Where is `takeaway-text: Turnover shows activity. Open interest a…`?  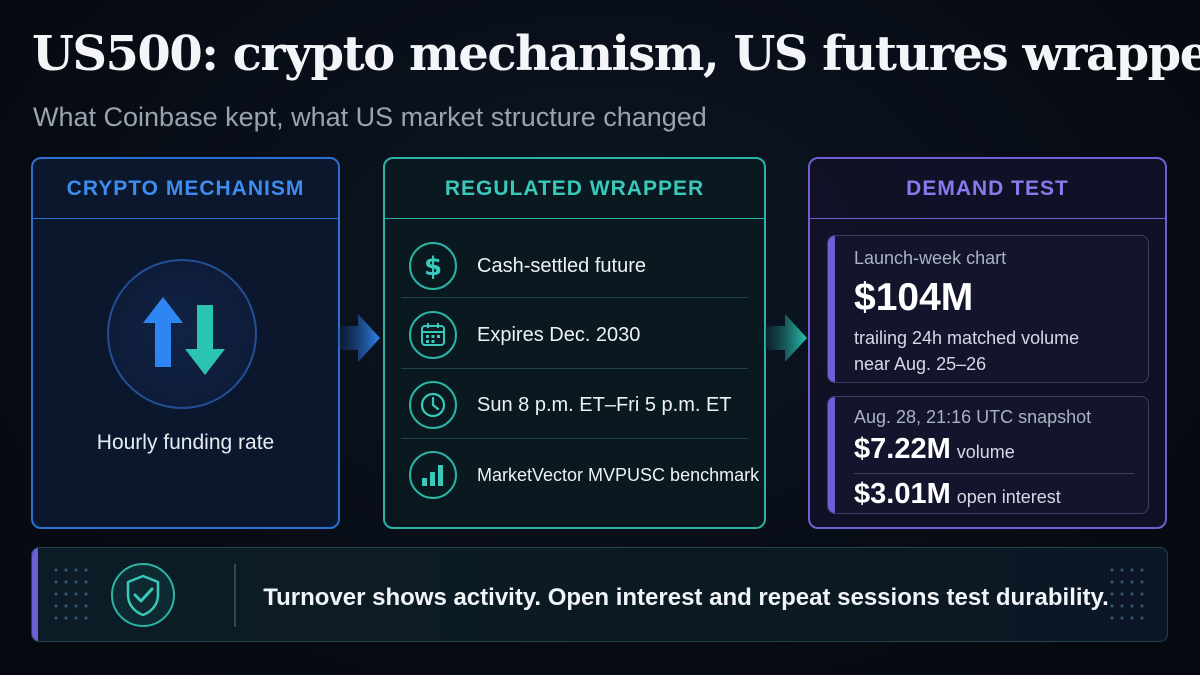 takeaway-text: Turnover shows activity. Open interest a… is located at coordinates (686, 597).